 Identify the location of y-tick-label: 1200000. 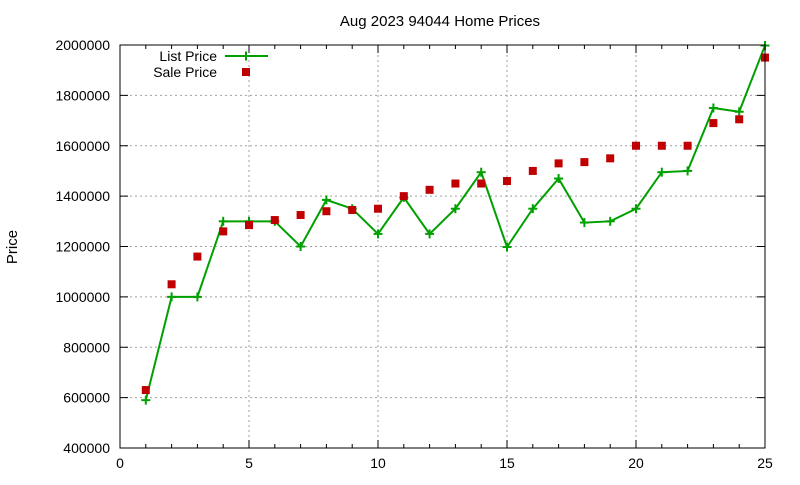
(82, 247).